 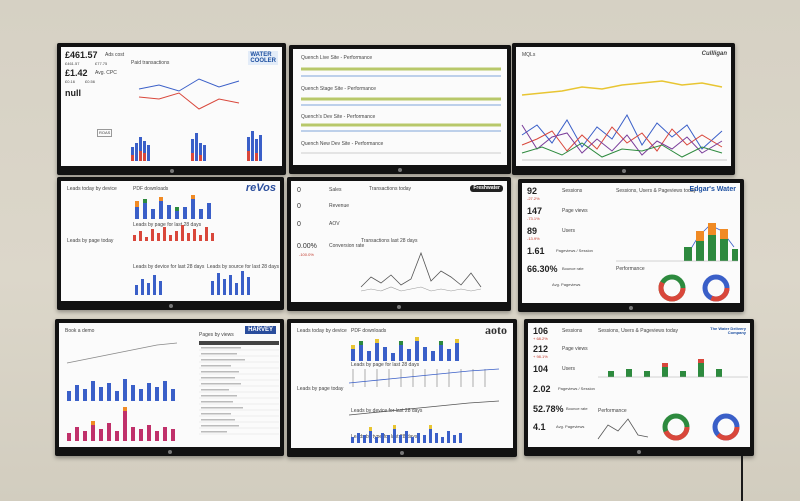 What do you see at coordinates (541, 349) in the screenshot?
I see `pageviews-value: 212` at bounding box center [541, 349].